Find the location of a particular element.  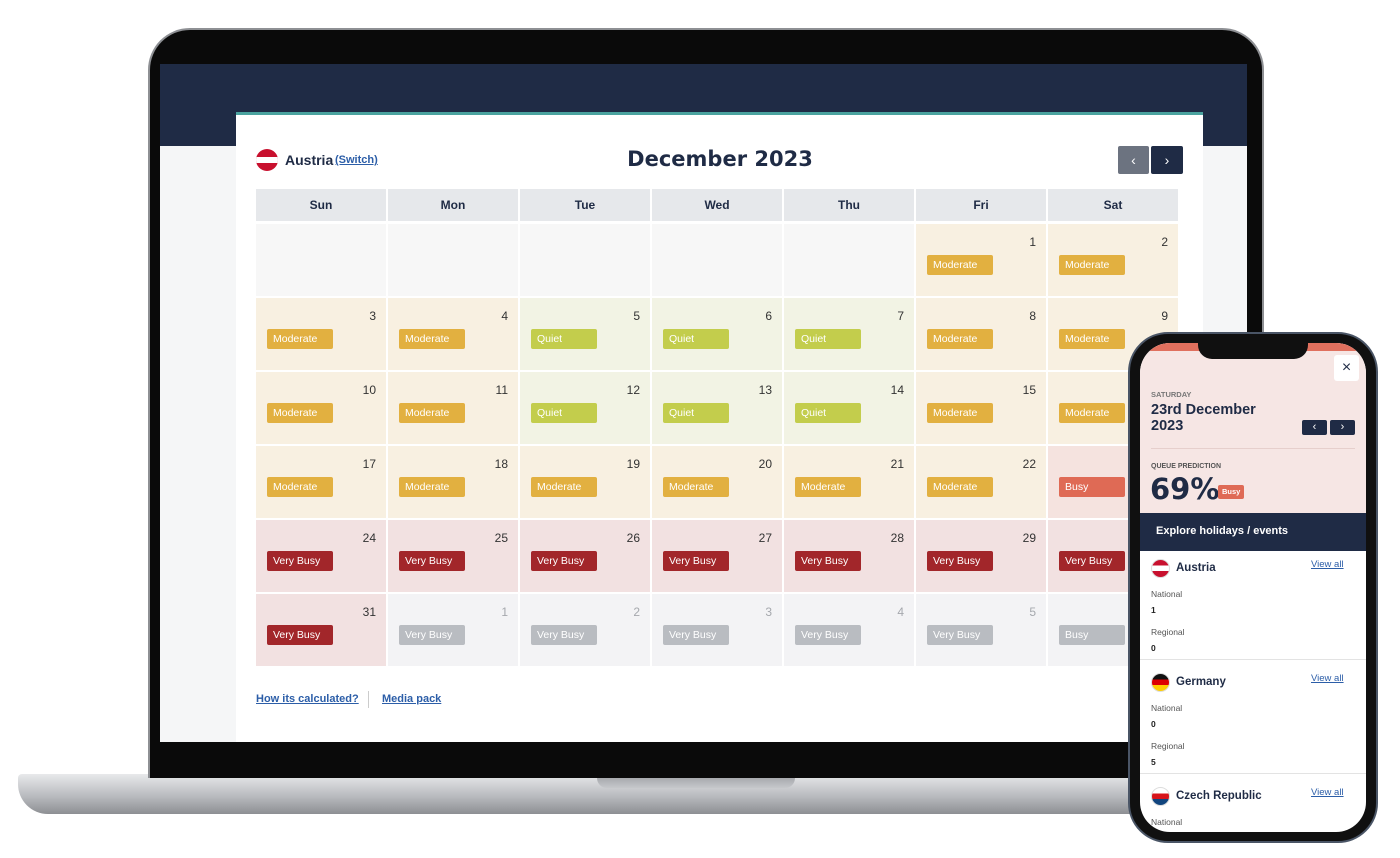

footer-link: Media pack is located at coordinates (412, 699).